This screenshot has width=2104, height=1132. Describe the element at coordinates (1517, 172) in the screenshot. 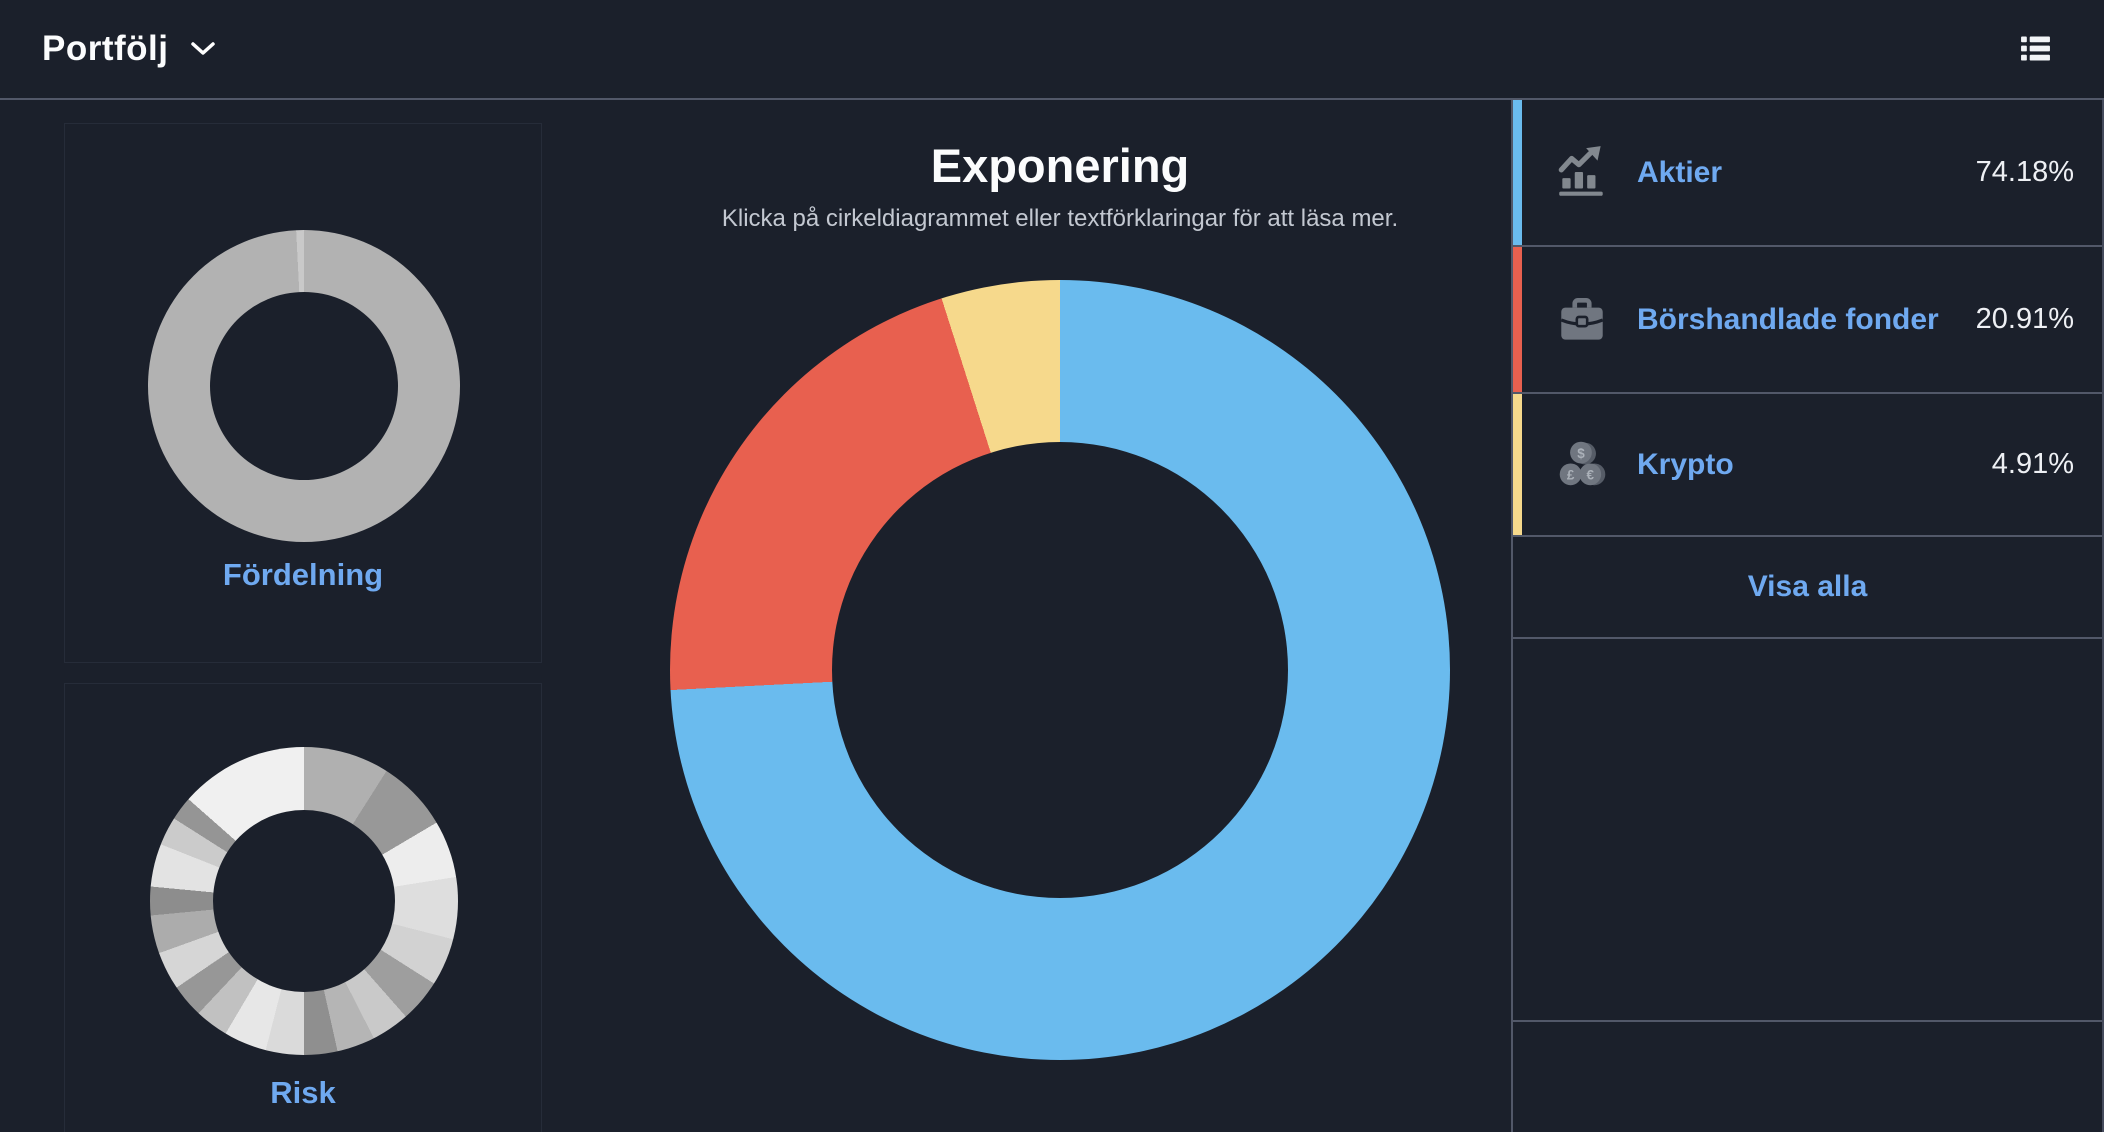

I see `aktier-color-strip` at that location.